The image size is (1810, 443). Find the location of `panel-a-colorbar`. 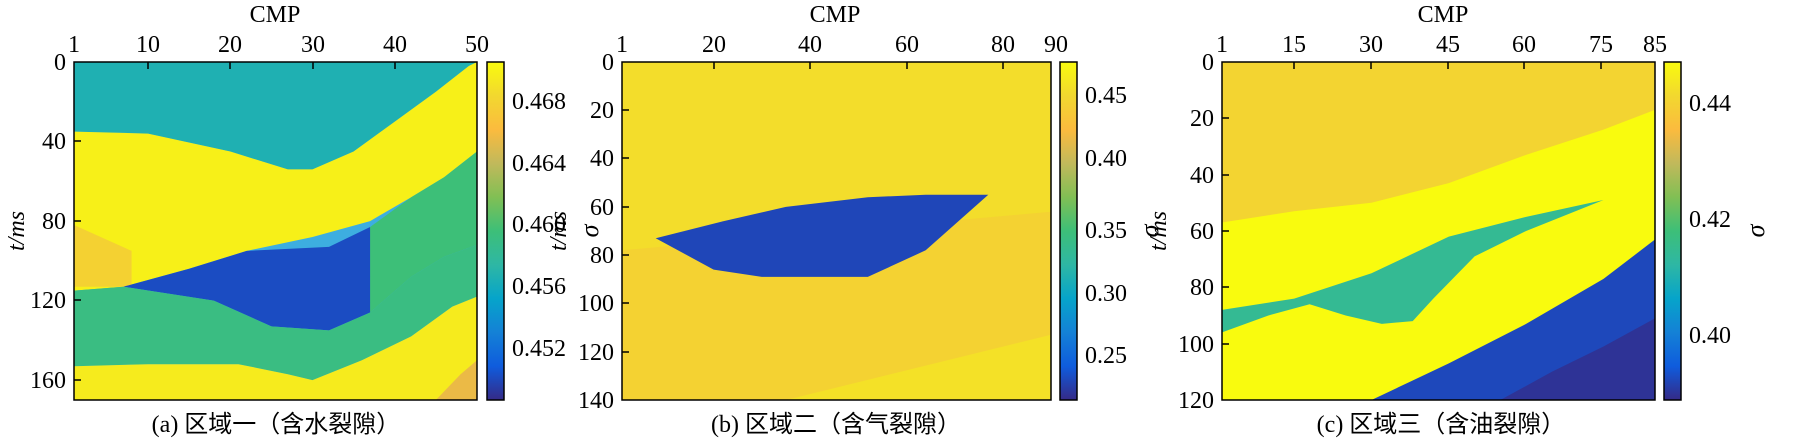

panel-a-colorbar is located at coordinates (495, 231).